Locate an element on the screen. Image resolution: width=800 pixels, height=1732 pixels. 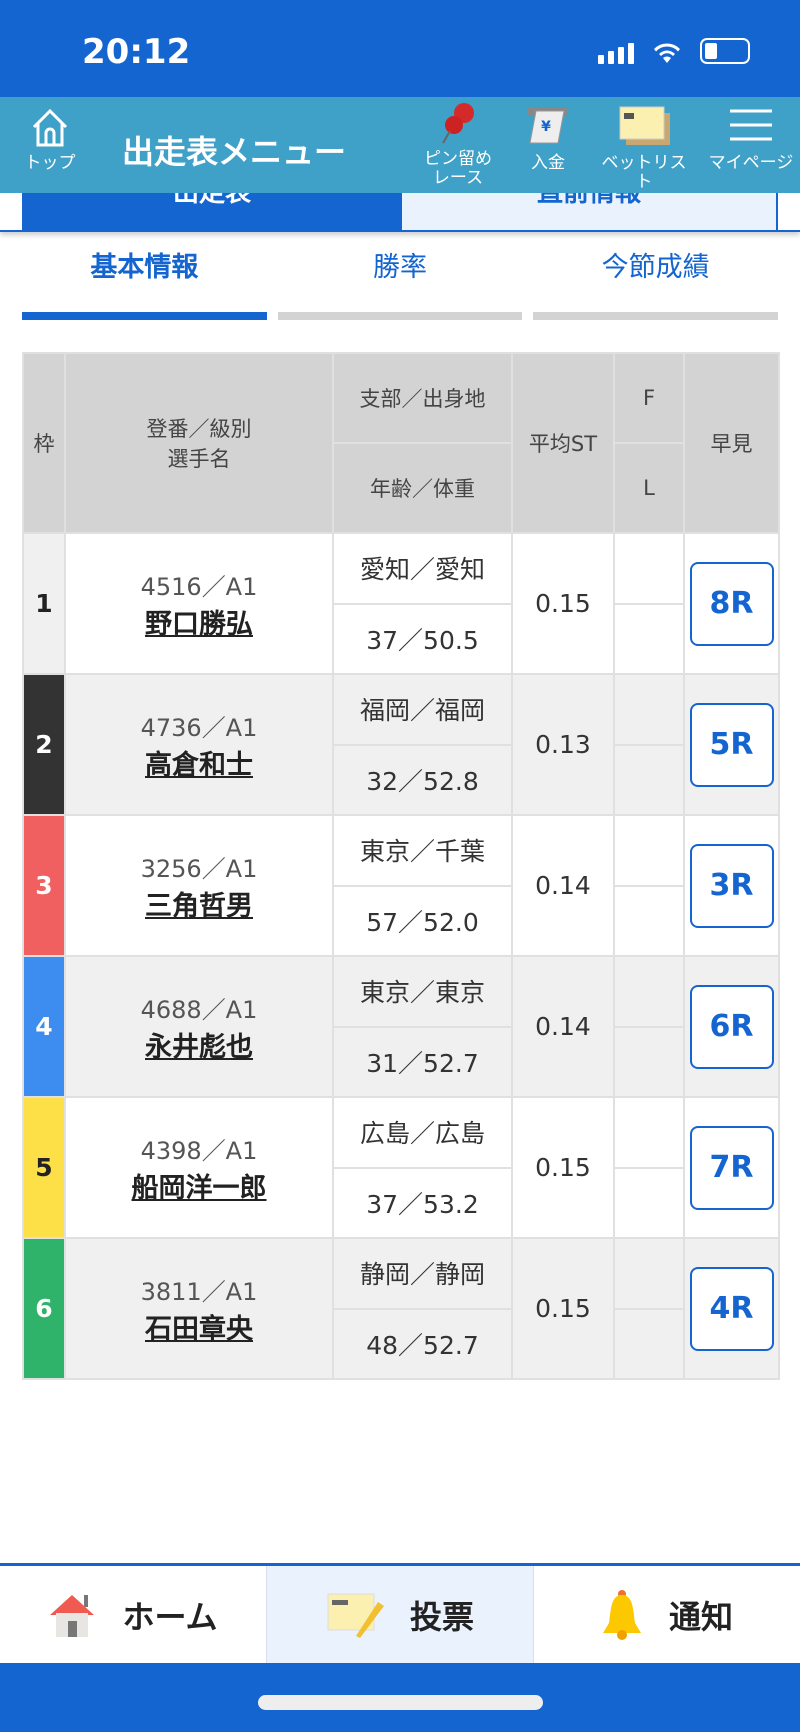
table-row: 6 3811／A1 石田章央 静岡／静岡 0.15 4R is located at coordinates (401, 1308).